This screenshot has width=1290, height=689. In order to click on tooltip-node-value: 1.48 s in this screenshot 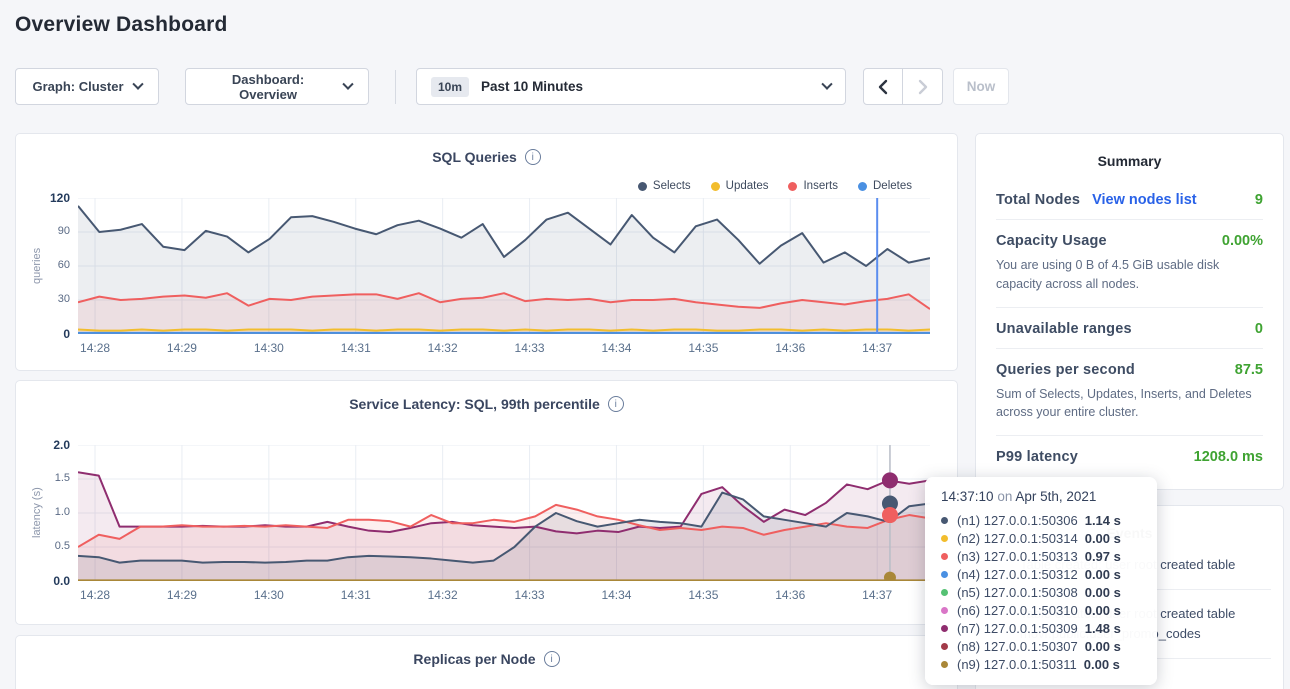, I will do `click(1102, 628)`.